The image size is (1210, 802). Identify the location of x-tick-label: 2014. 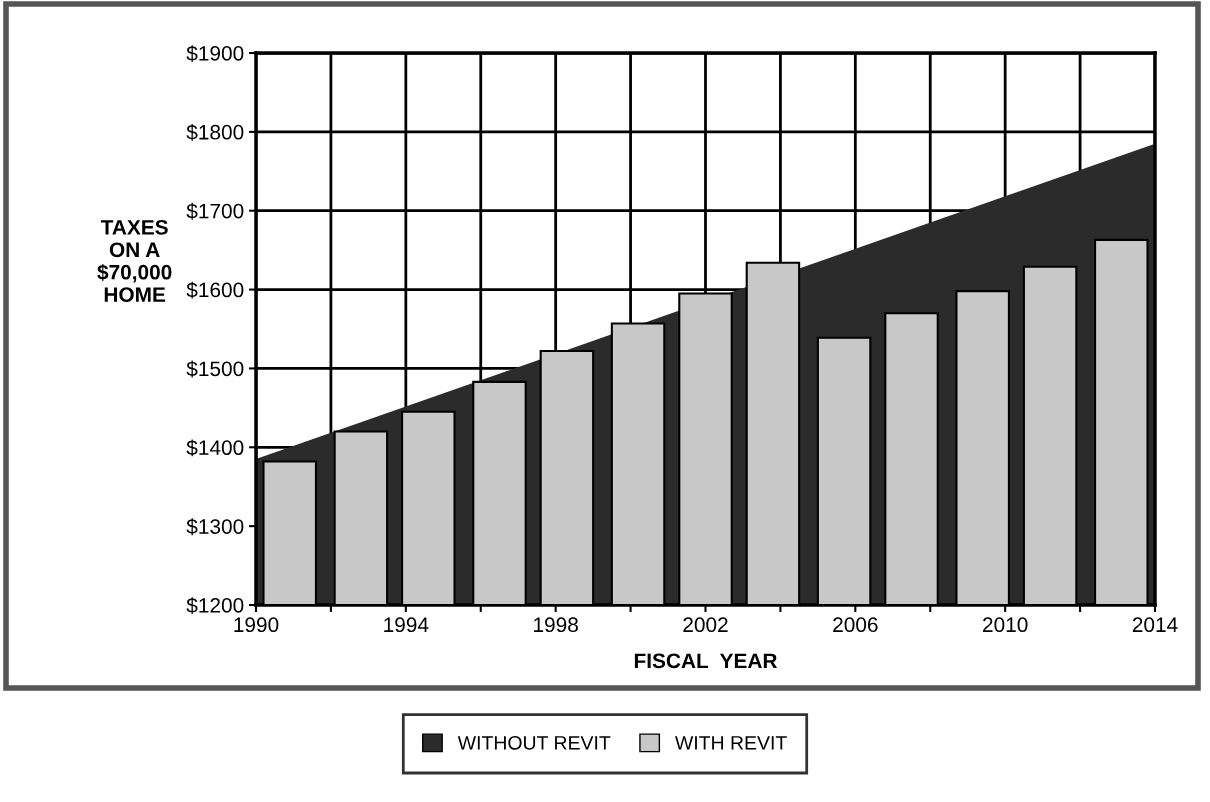
(1155, 625).